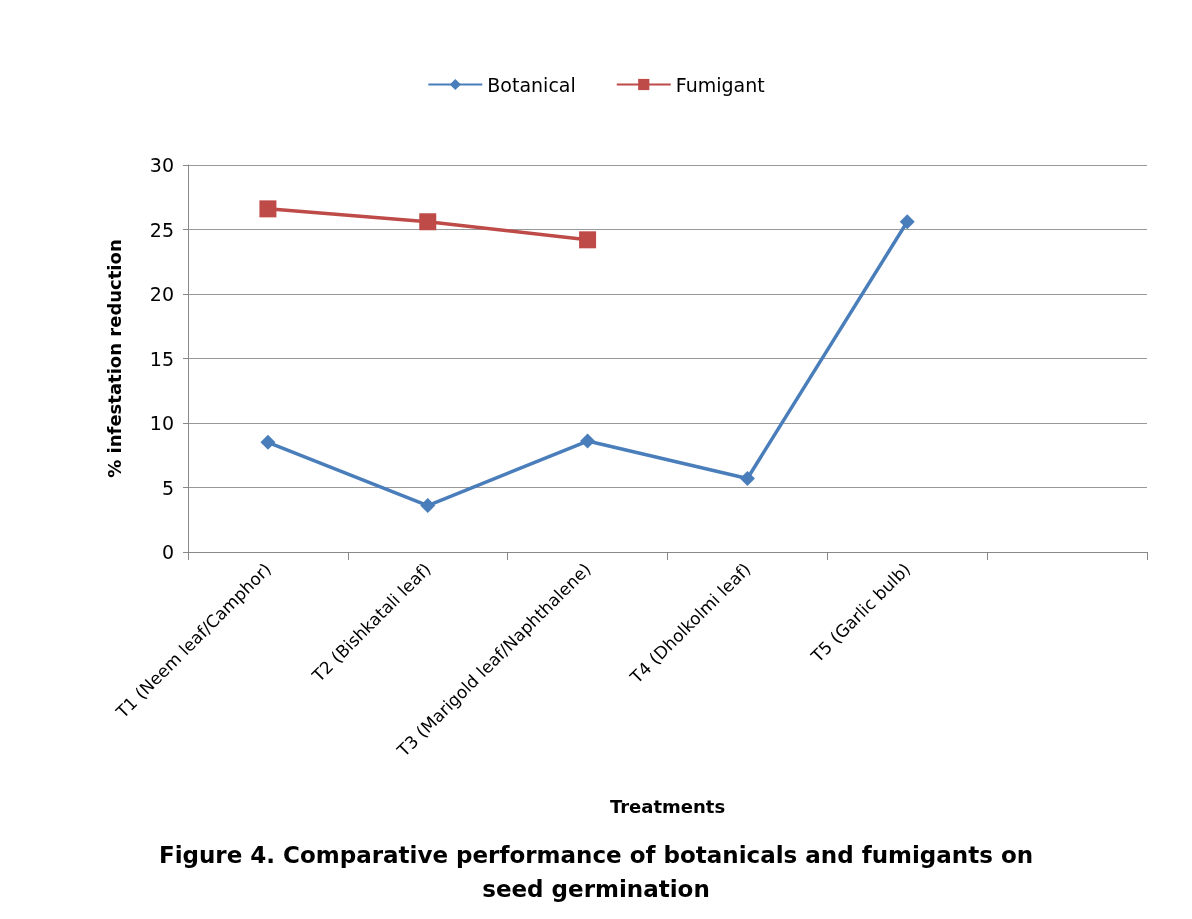 This screenshot has height=919, width=1192. I want to click on y-tick-label: 25, so click(161, 229).